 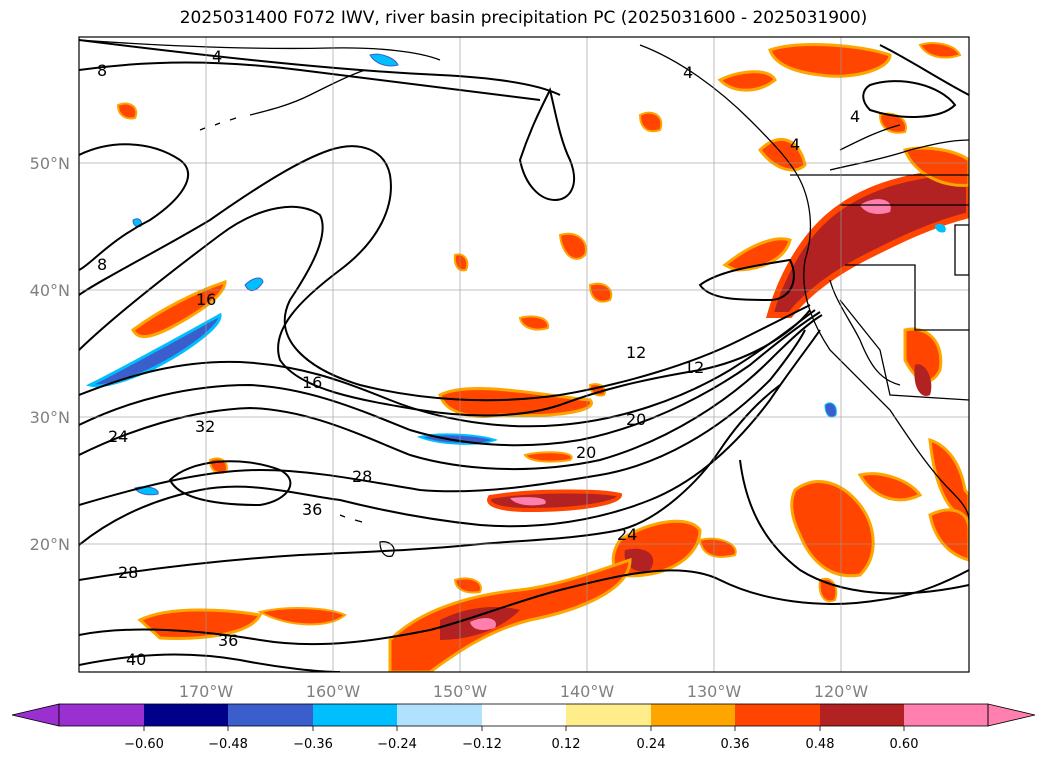 What do you see at coordinates (1011, 715) in the screenshot?
I see `colorbar-extend-high` at bounding box center [1011, 715].